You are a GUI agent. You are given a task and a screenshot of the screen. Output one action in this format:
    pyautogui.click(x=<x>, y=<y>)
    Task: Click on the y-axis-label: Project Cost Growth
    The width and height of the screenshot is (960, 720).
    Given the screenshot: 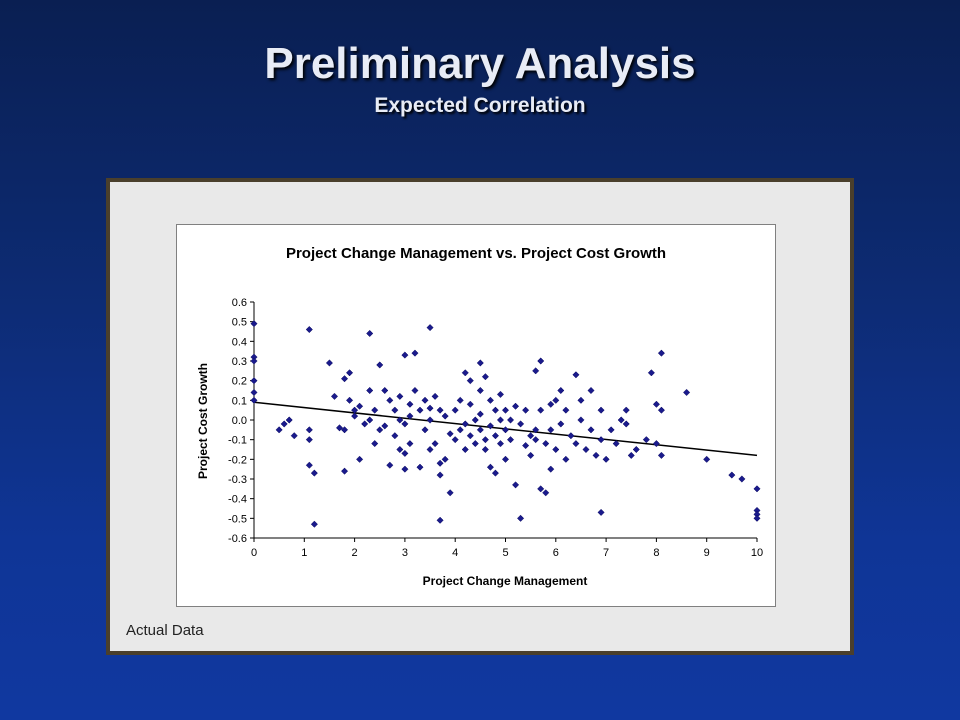 What is the action you would take?
    pyautogui.click(x=203, y=421)
    